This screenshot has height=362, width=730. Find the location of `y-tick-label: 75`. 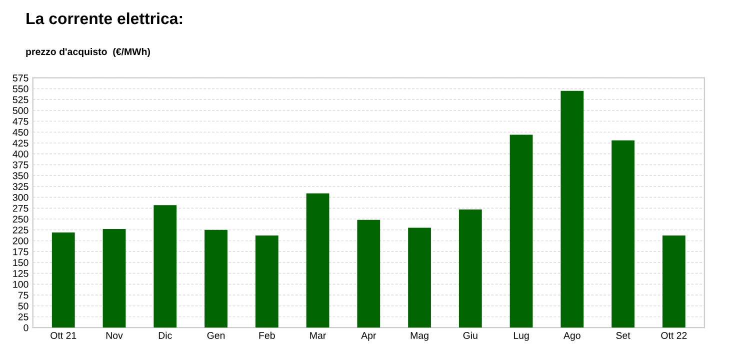

y-tick-label: 75 is located at coordinates (23, 295).